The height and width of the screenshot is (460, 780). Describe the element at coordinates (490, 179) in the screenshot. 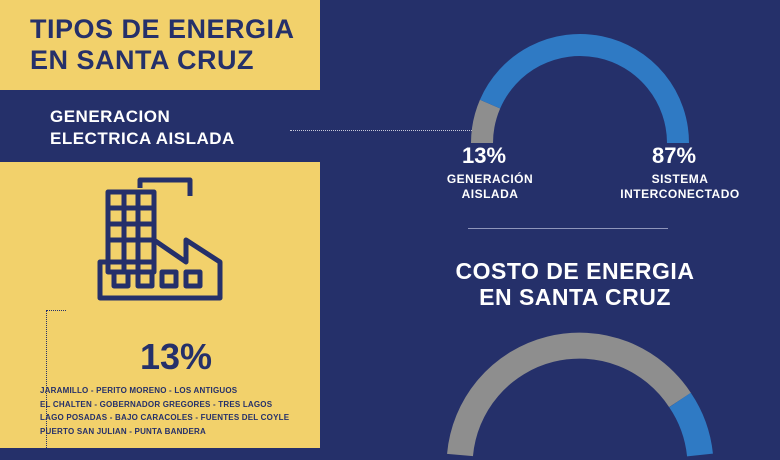

I see `gauge-left-label-line1: GENERACIÓN` at that location.